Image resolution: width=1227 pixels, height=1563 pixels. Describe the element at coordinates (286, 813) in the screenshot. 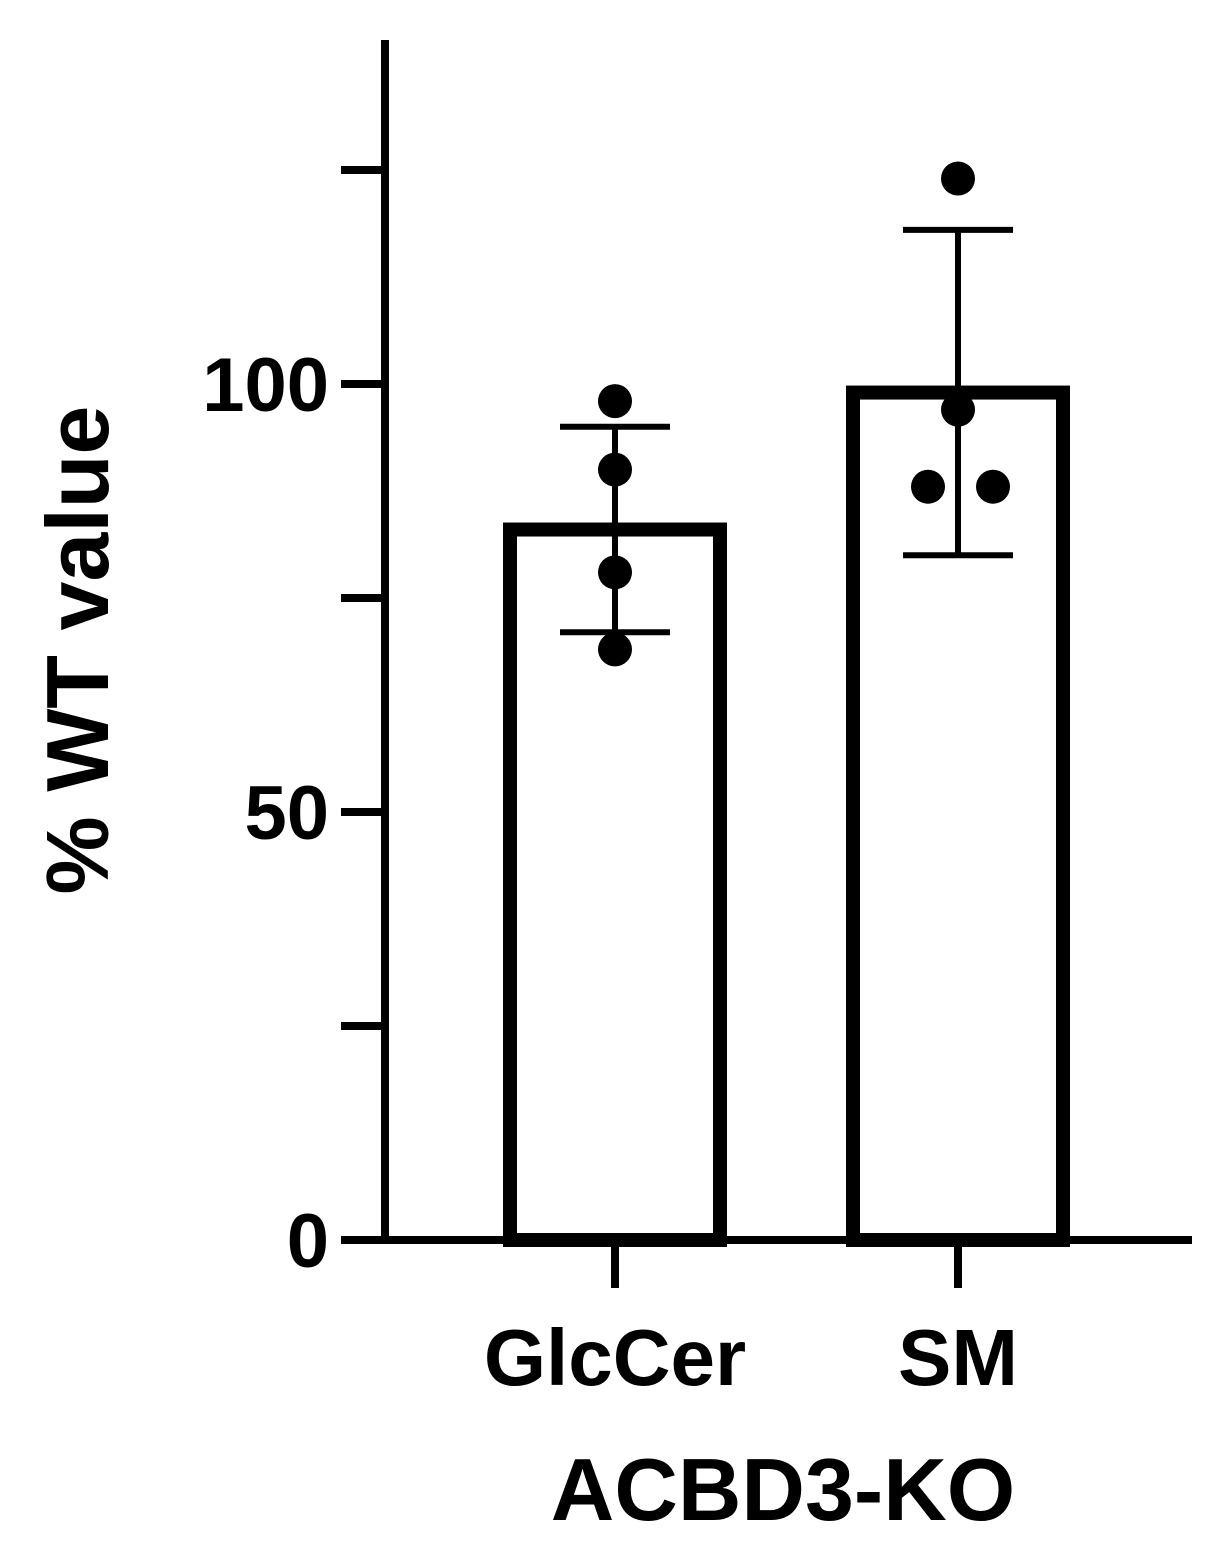

I see `y-tick-label: 50` at that location.